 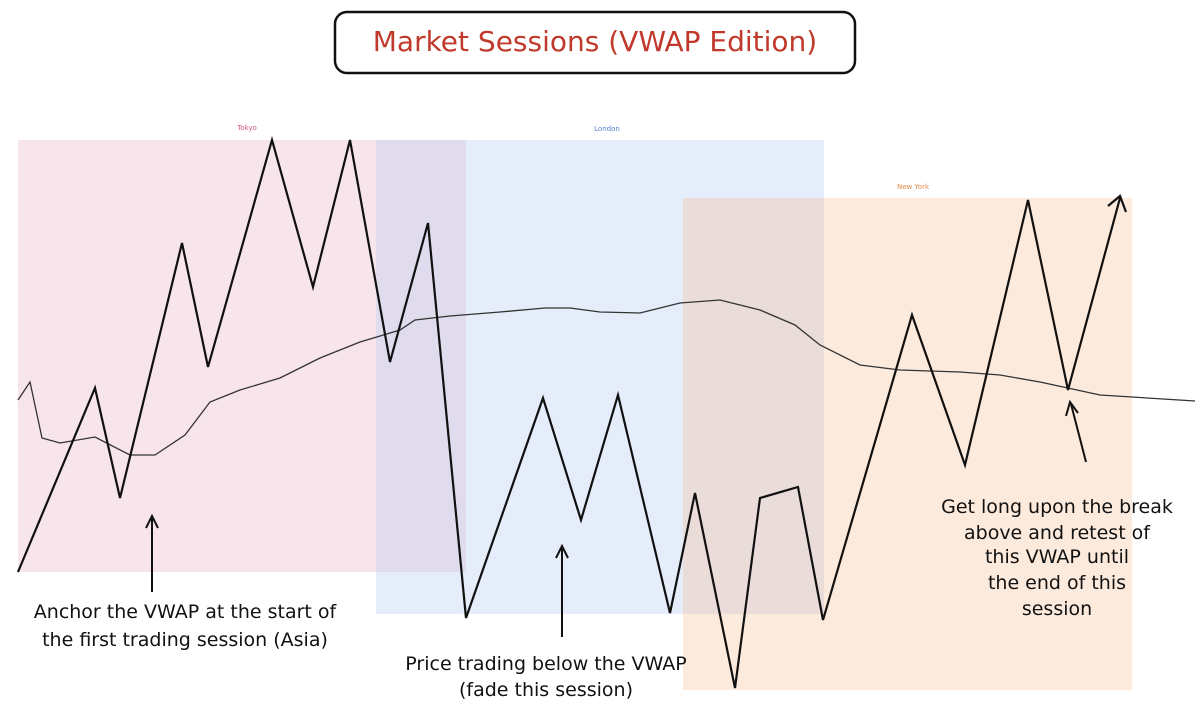 What do you see at coordinates (545, 664) in the screenshot?
I see `annotation-line: Price trading below the VWAP` at bounding box center [545, 664].